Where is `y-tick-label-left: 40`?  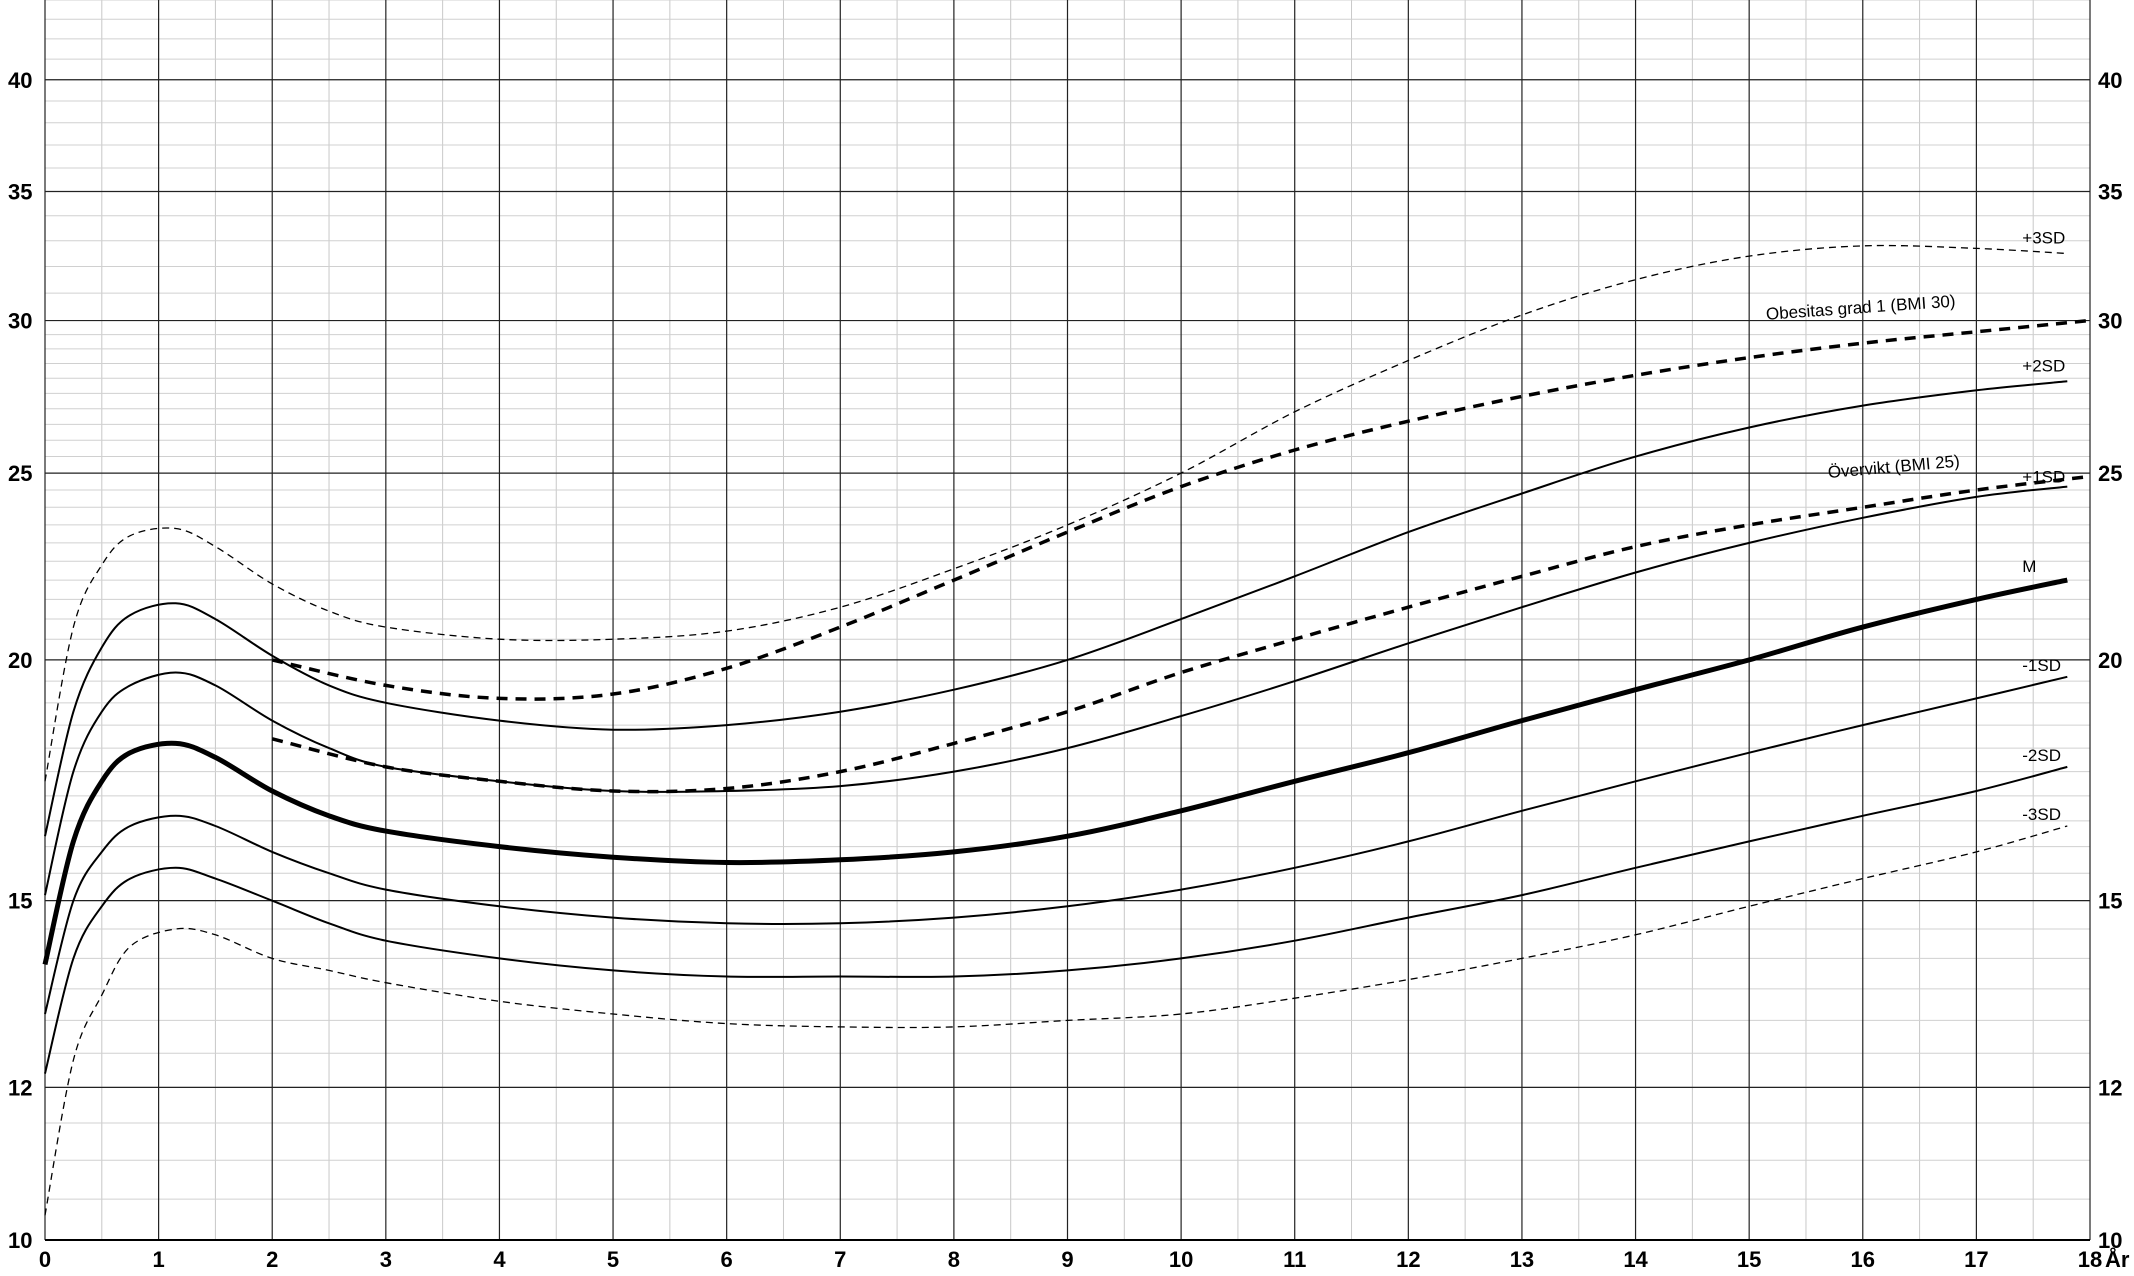
y-tick-label-left: 40 is located at coordinates (20, 80).